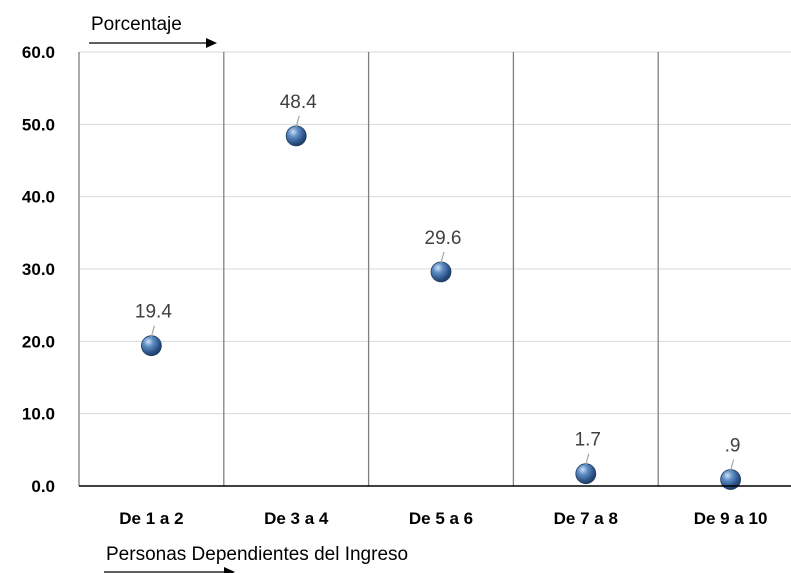 The image size is (791, 573). What do you see at coordinates (257, 554) in the screenshot?
I see `x-axis-title: Personas Dependientes del Ingreso` at bounding box center [257, 554].